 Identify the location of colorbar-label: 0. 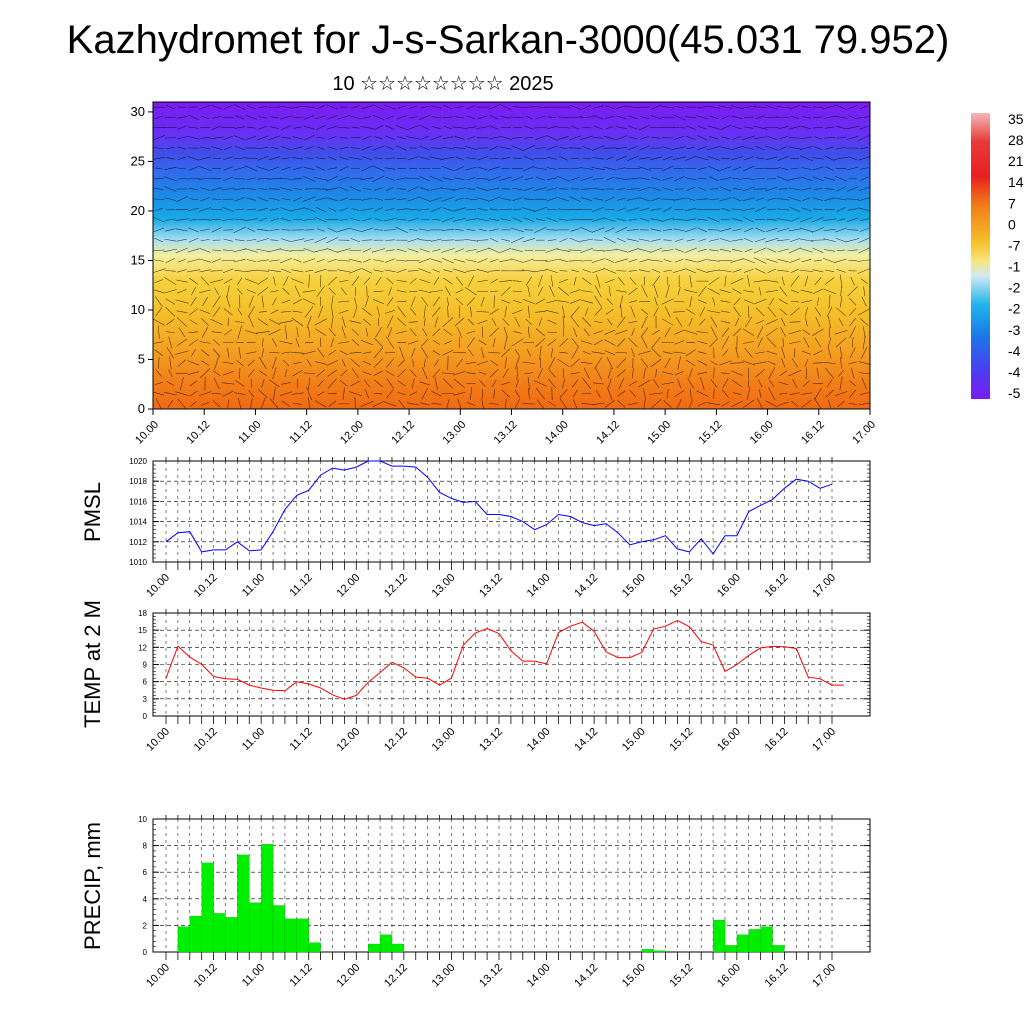
(1012, 224).